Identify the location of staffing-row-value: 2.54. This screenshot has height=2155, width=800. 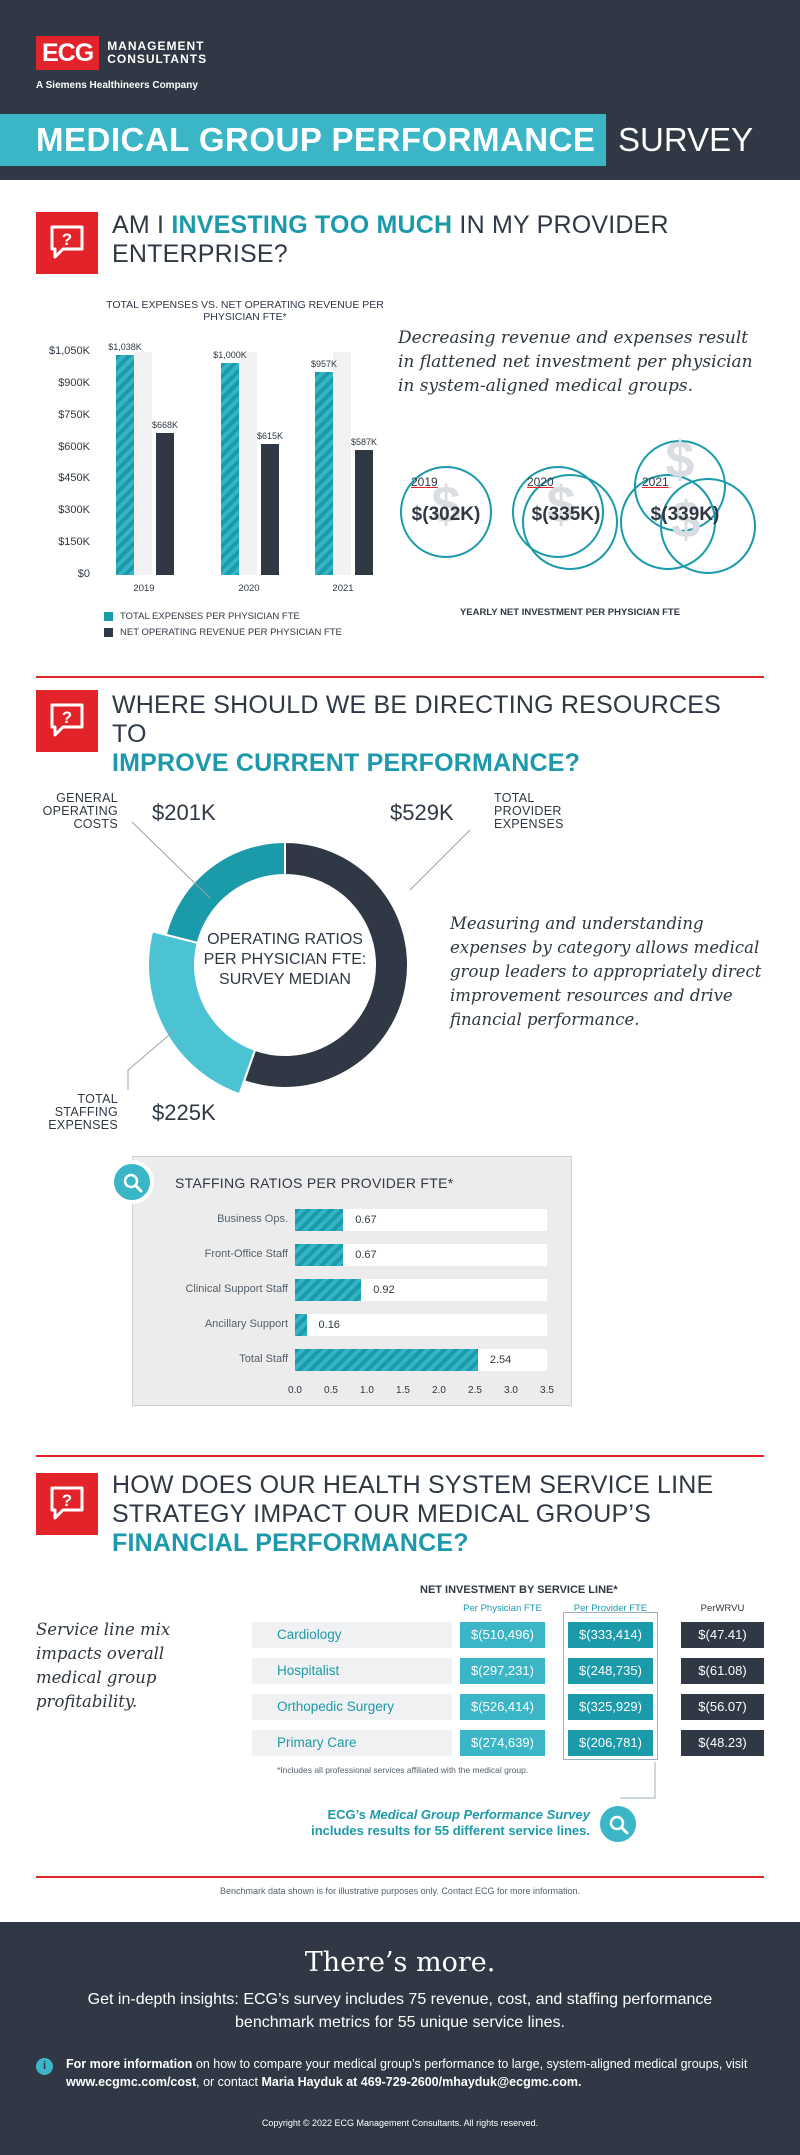
(500, 1360).